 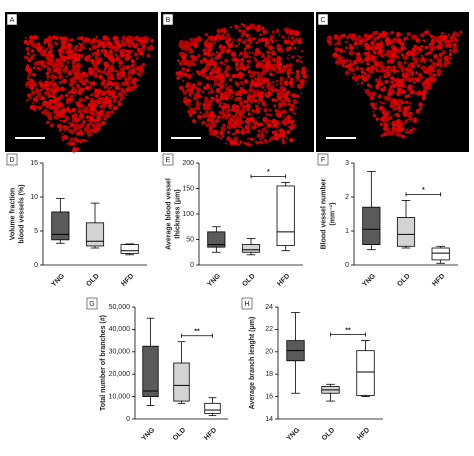 What do you see at coordinates (294, 434) in the screenshot?
I see `x-tick-label: YNG` at bounding box center [294, 434].